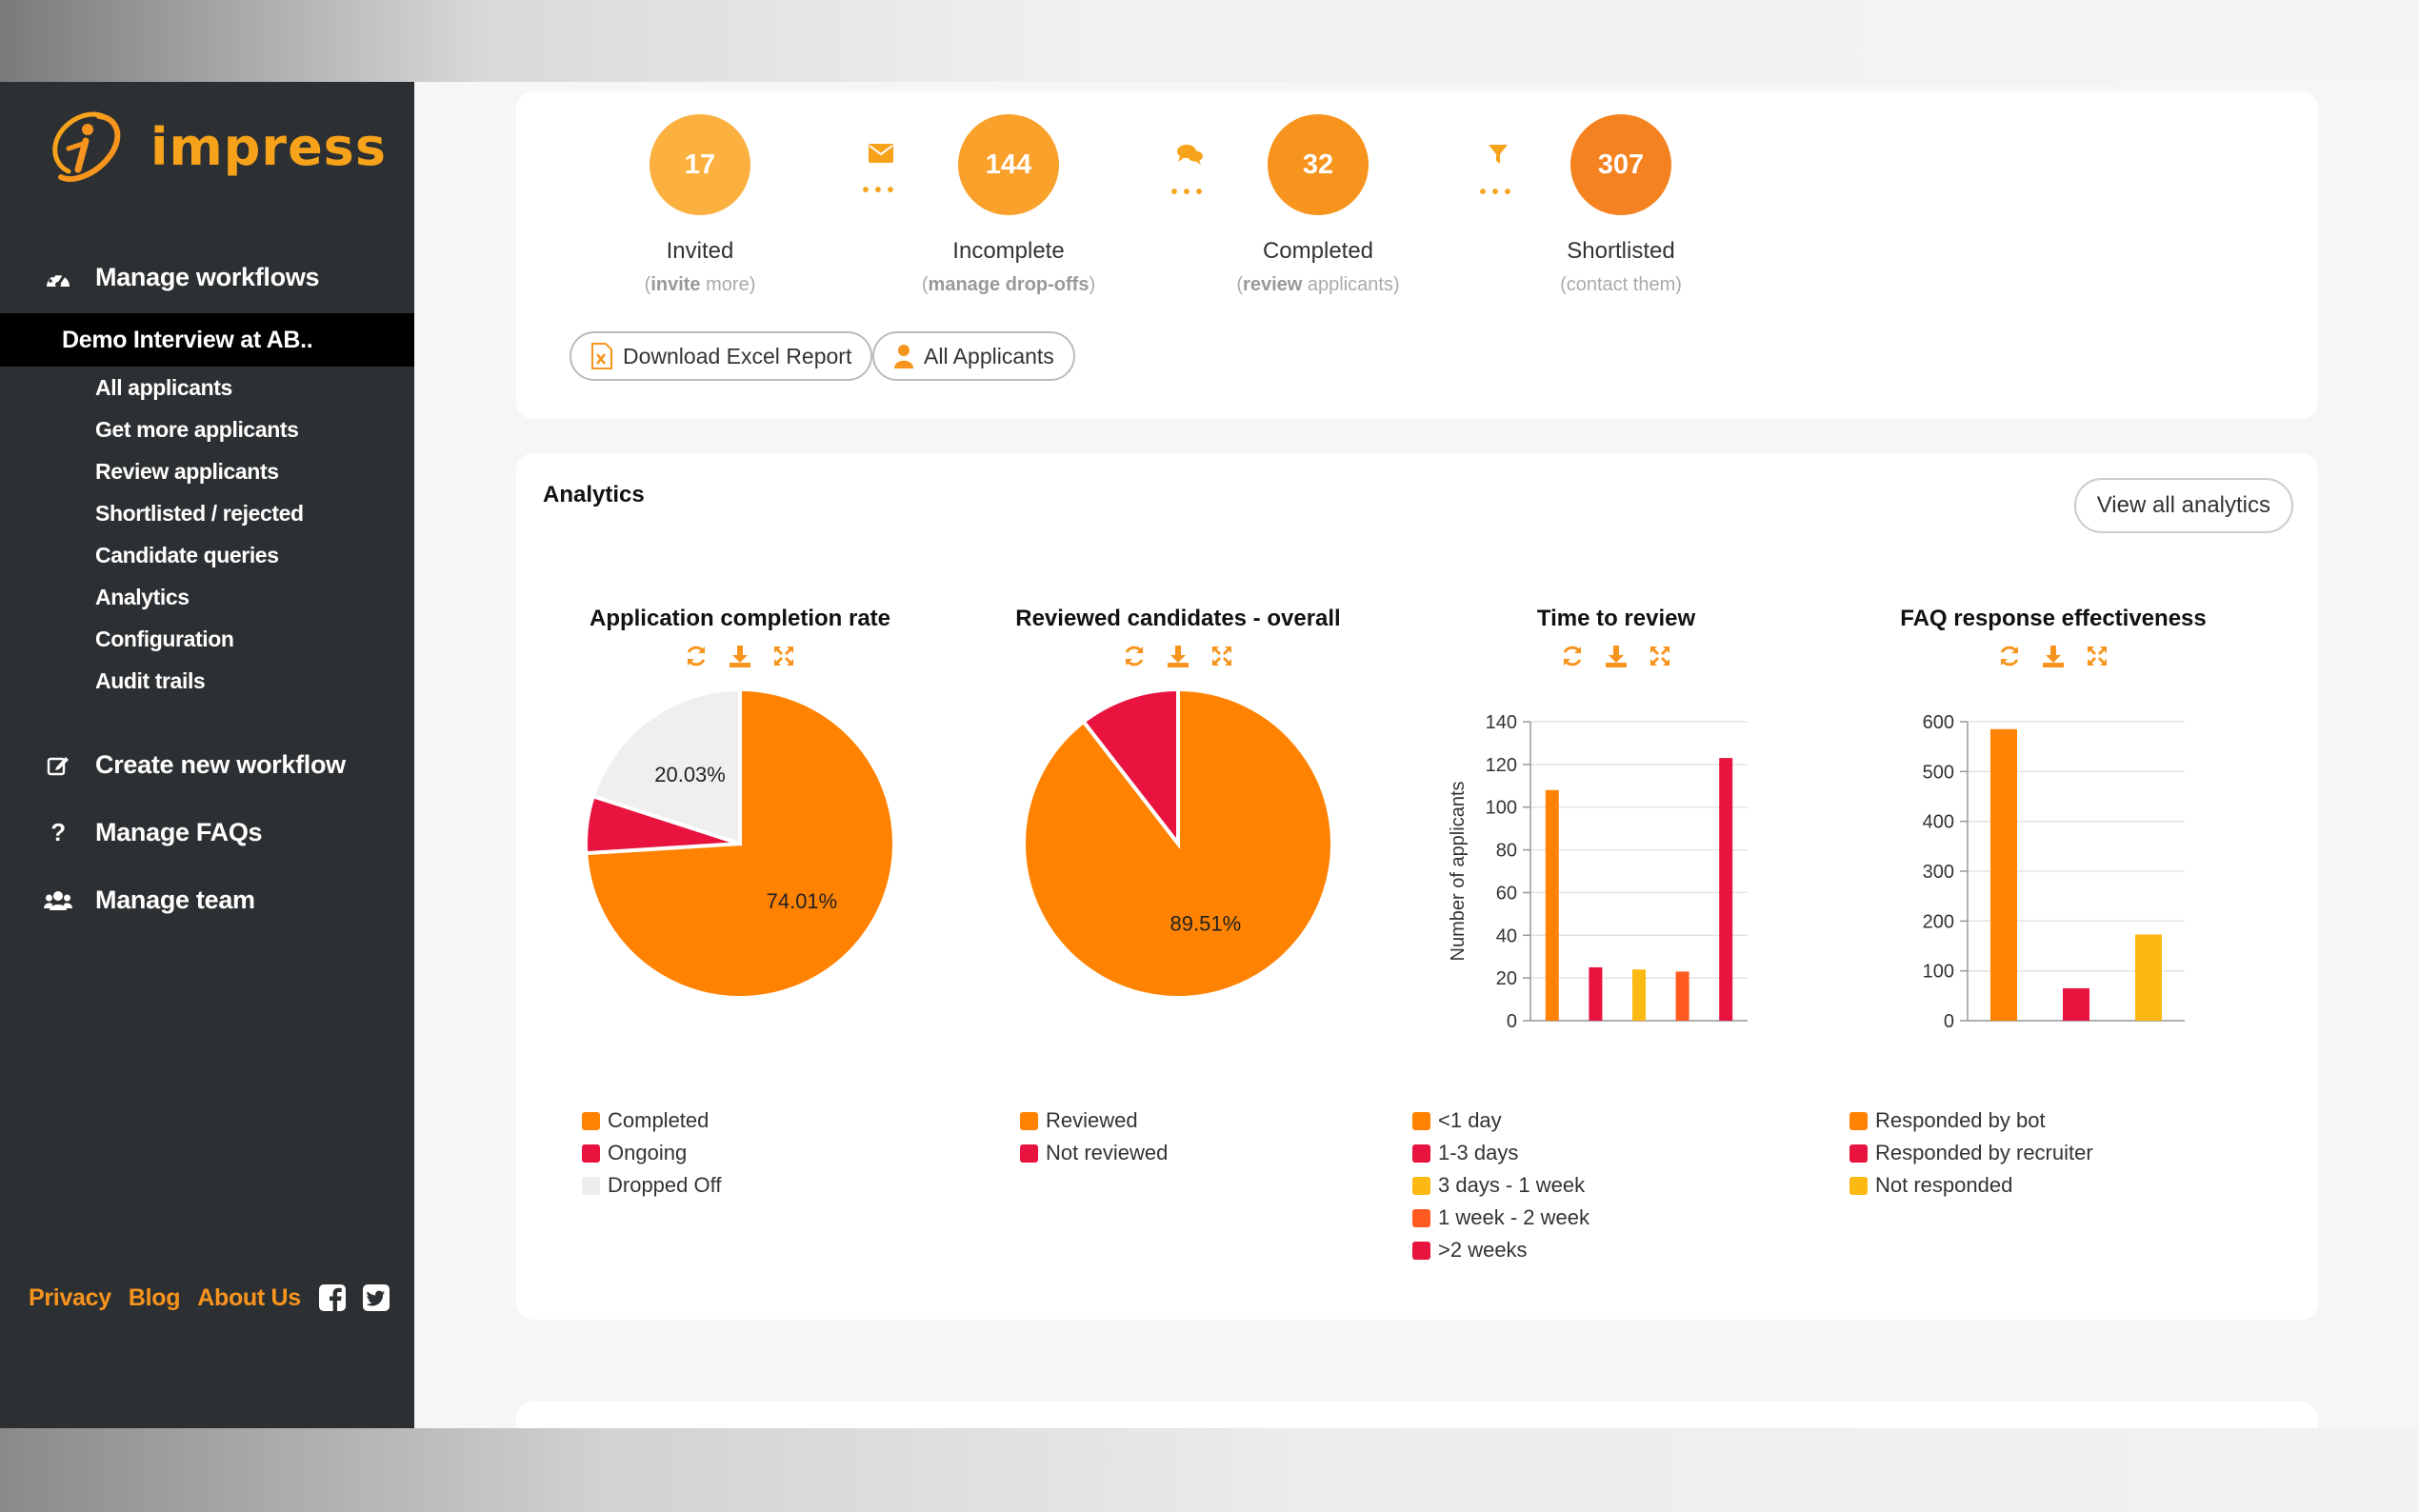 The width and height of the screenshot is (2419, 1512). Describe the element at coordinates (1596, 993) in the screenshot. I see `bar-1-3-days` at that location.